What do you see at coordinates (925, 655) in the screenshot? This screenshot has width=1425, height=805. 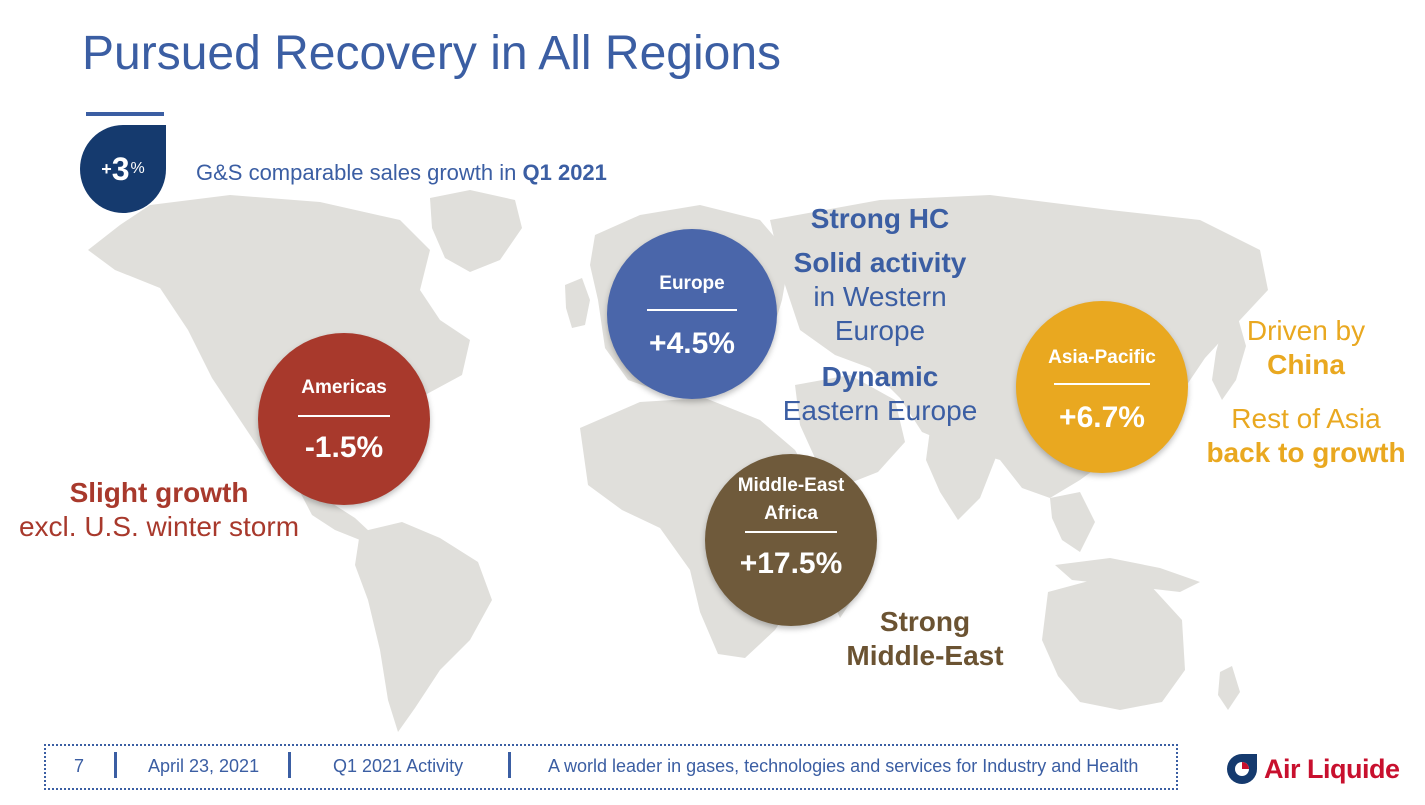 I see `mea-note-line2: Middle-East` at bounding box center [925, 655].